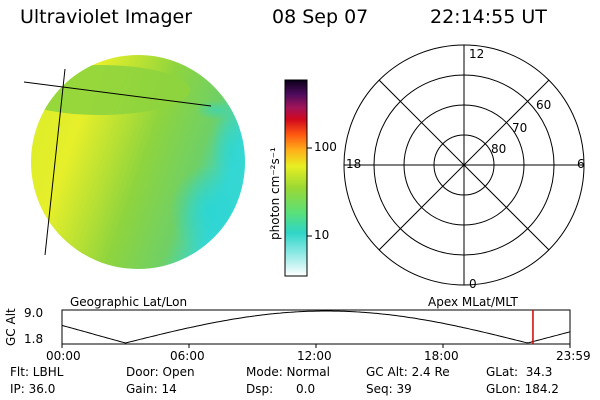  I want to click on colorbar-tick-100: 100, so click(325, 147).